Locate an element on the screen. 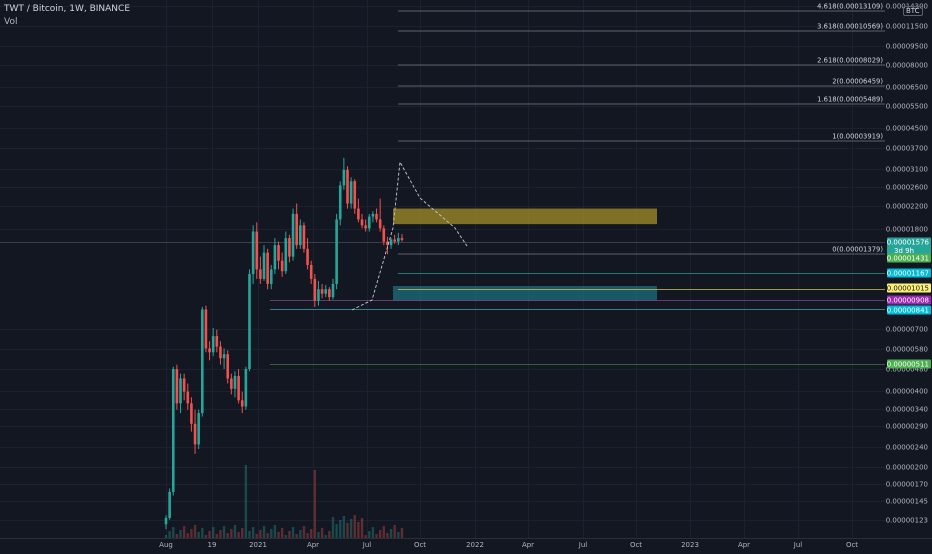 Image resolution: width=932 pixels, height=554 pixels. fib-label: 0(0.00001379) is located at coordinates (857, 250).